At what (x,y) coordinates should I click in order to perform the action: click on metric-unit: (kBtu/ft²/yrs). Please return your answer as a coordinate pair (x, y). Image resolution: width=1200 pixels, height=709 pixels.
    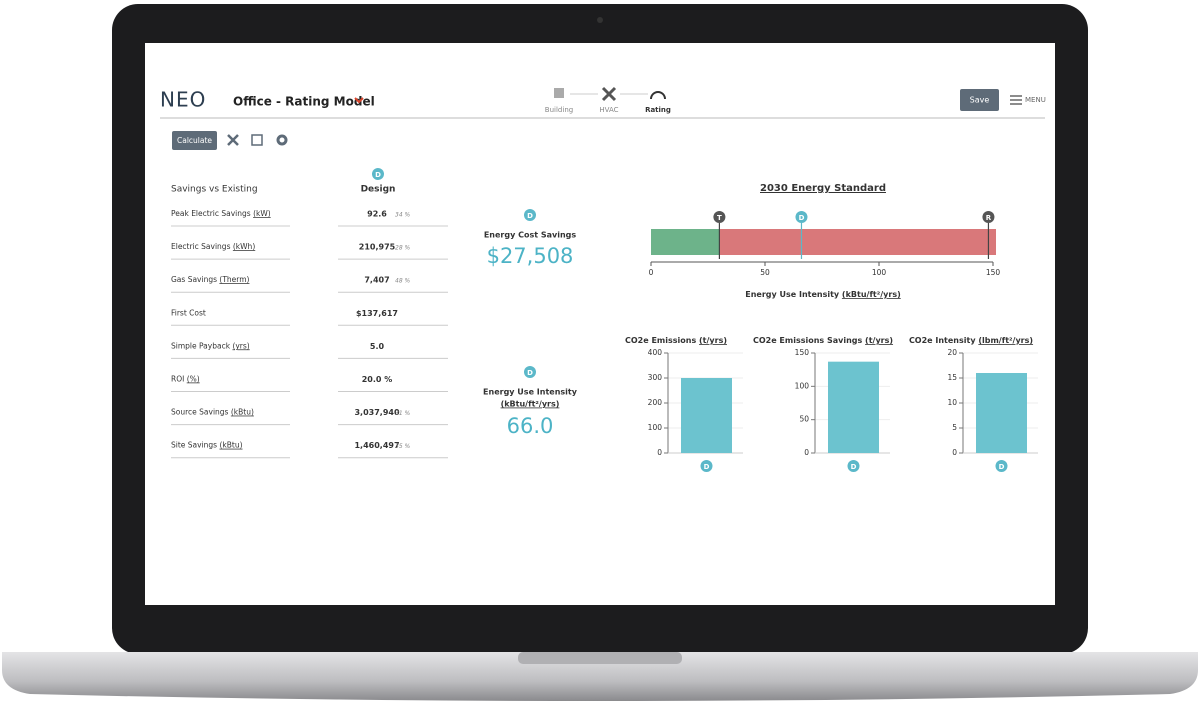
    Looking at the image, I should click on (530, 404).